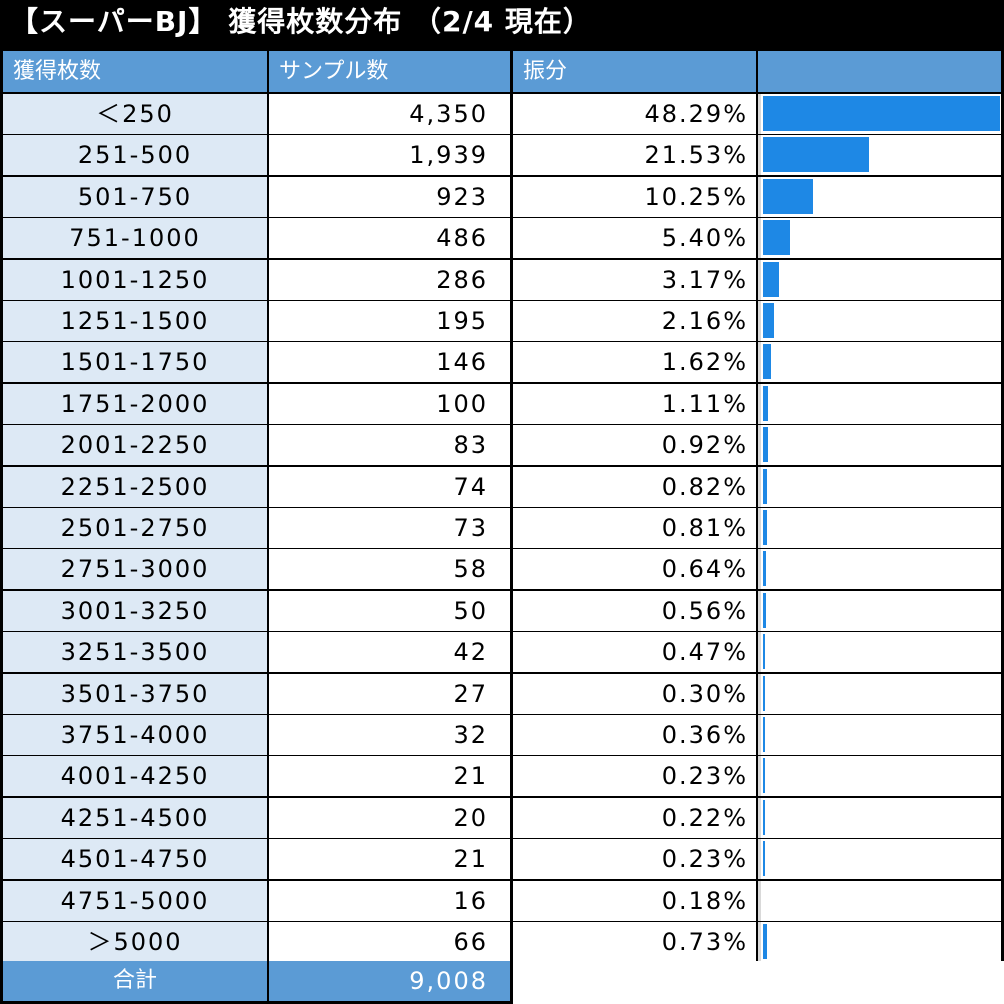 Image resolution: width=1004 pixels, height=1004 pixels. I want to click on pct-text: 5.40%, so click(704, 238).